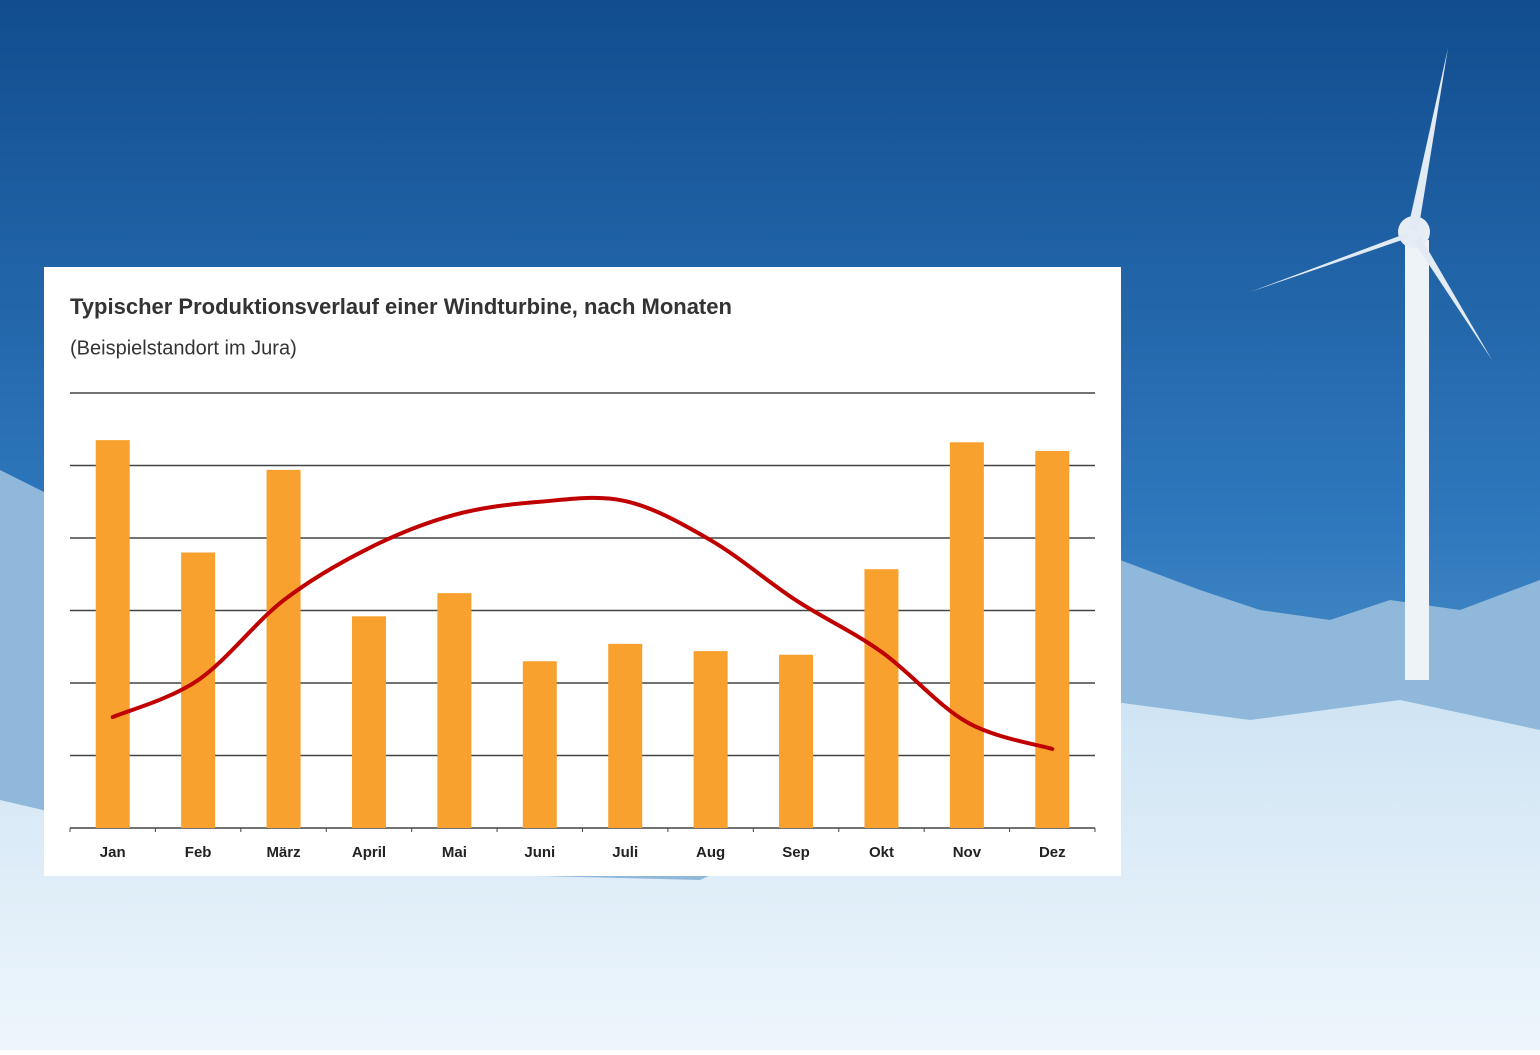 The height and width of the screenshot is (1055, 1540). I want to click on chart-subtitle: (Beispielstandort im Jura), so click(183, 348).